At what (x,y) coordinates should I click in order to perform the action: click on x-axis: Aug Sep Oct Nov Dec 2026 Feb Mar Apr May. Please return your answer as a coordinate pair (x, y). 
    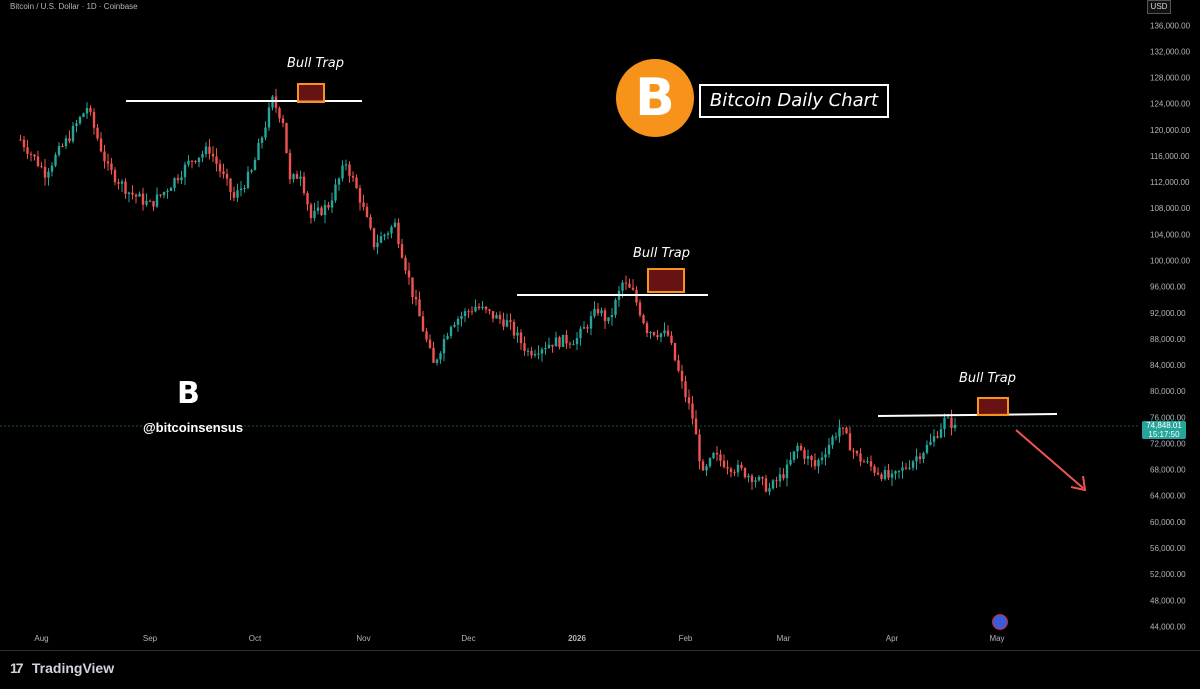
    Looking at the image, I should click on (519, 638).